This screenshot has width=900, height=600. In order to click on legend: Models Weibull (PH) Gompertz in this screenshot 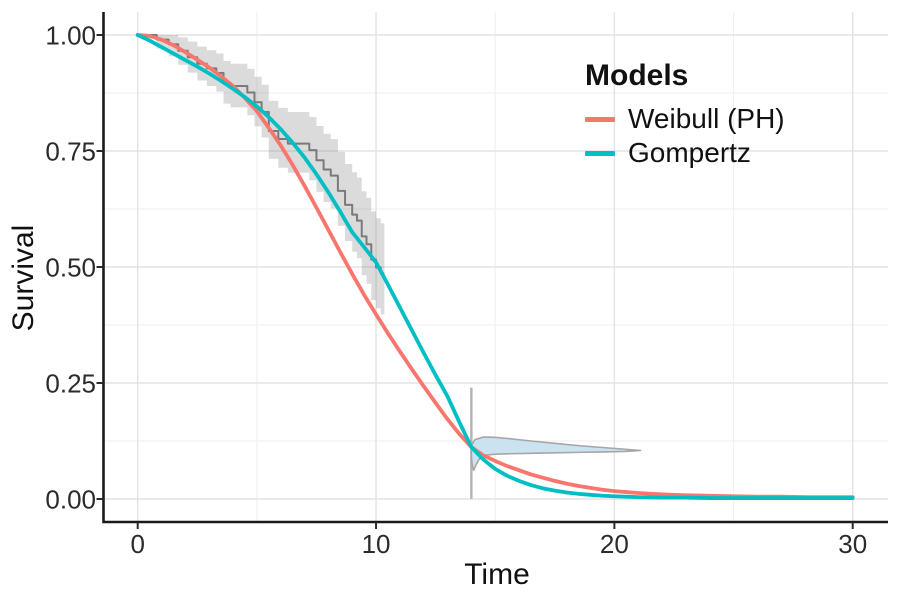, I will do `click(685, 115)`.